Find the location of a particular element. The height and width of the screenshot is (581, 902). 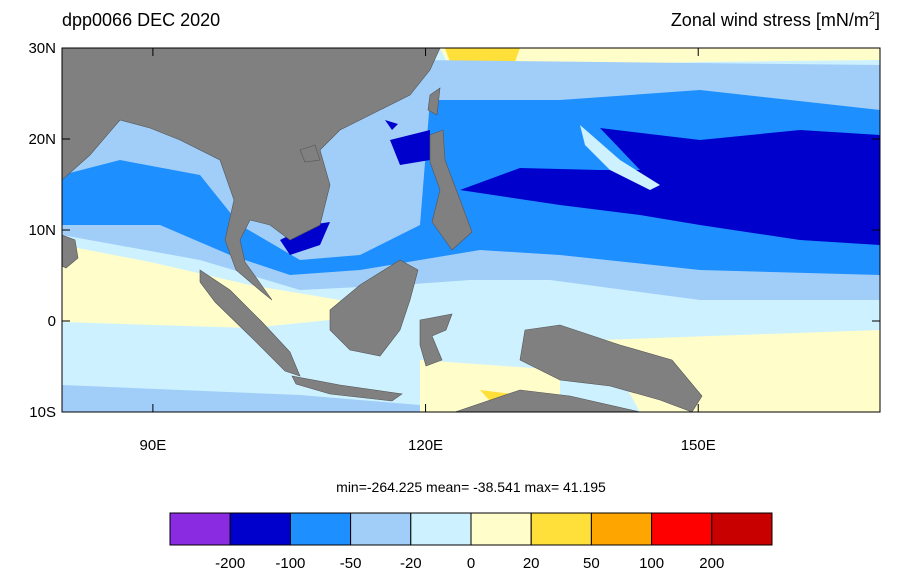

lat-label: 30N is located at coordinates (42, 48).